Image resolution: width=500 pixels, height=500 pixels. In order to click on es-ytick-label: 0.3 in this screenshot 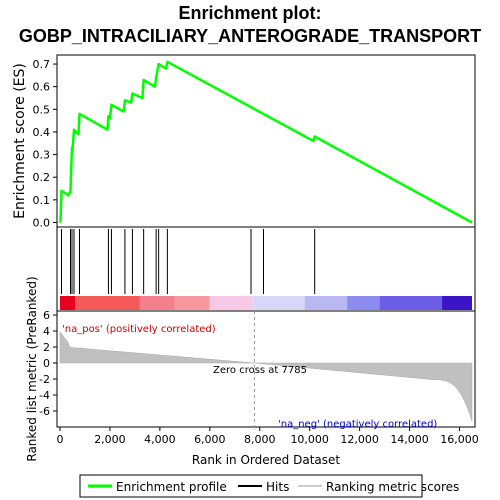, I will do `click(42, 155)`.